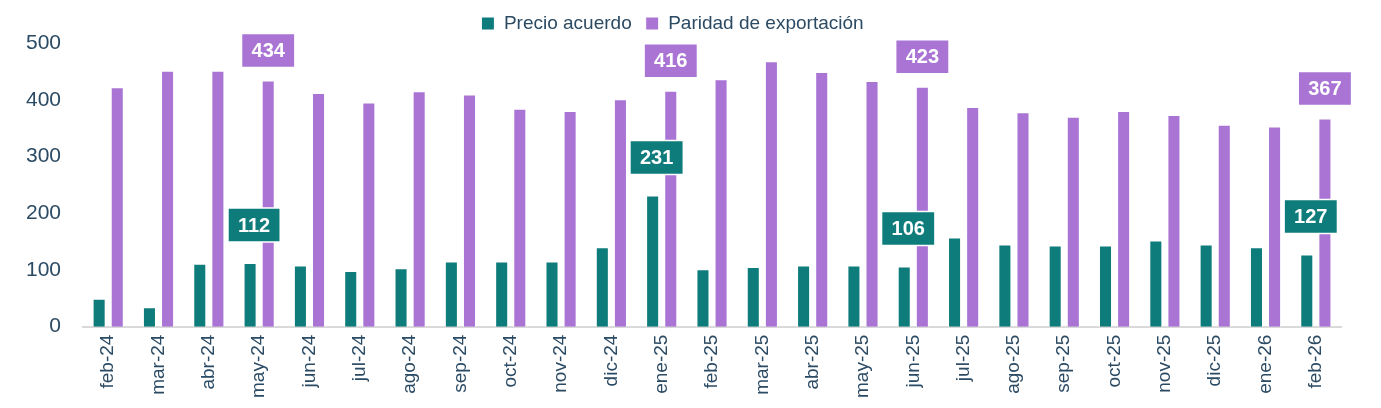 The width and height of the screenshot is (1381, 408). Describe the element at coordinates (1113, 361) in the screenshot. I see `x-tick-label: oct-25` at that location.